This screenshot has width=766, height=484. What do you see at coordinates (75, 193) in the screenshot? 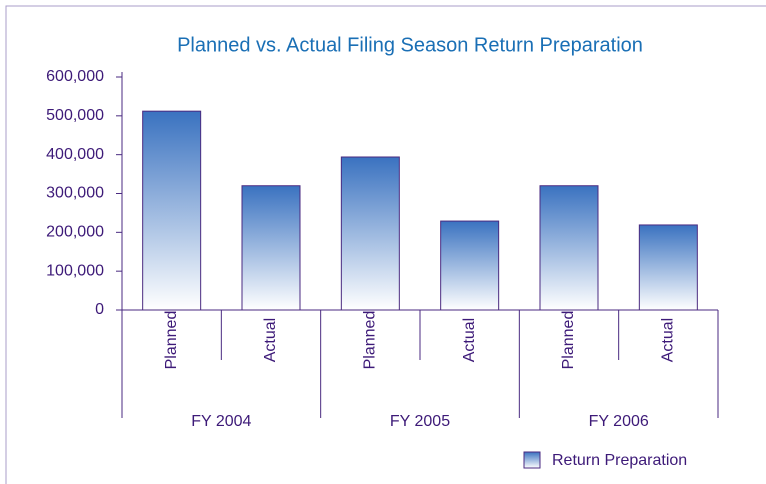
I see `y-tick-label: 300,000` at bounding box center [75, 193].